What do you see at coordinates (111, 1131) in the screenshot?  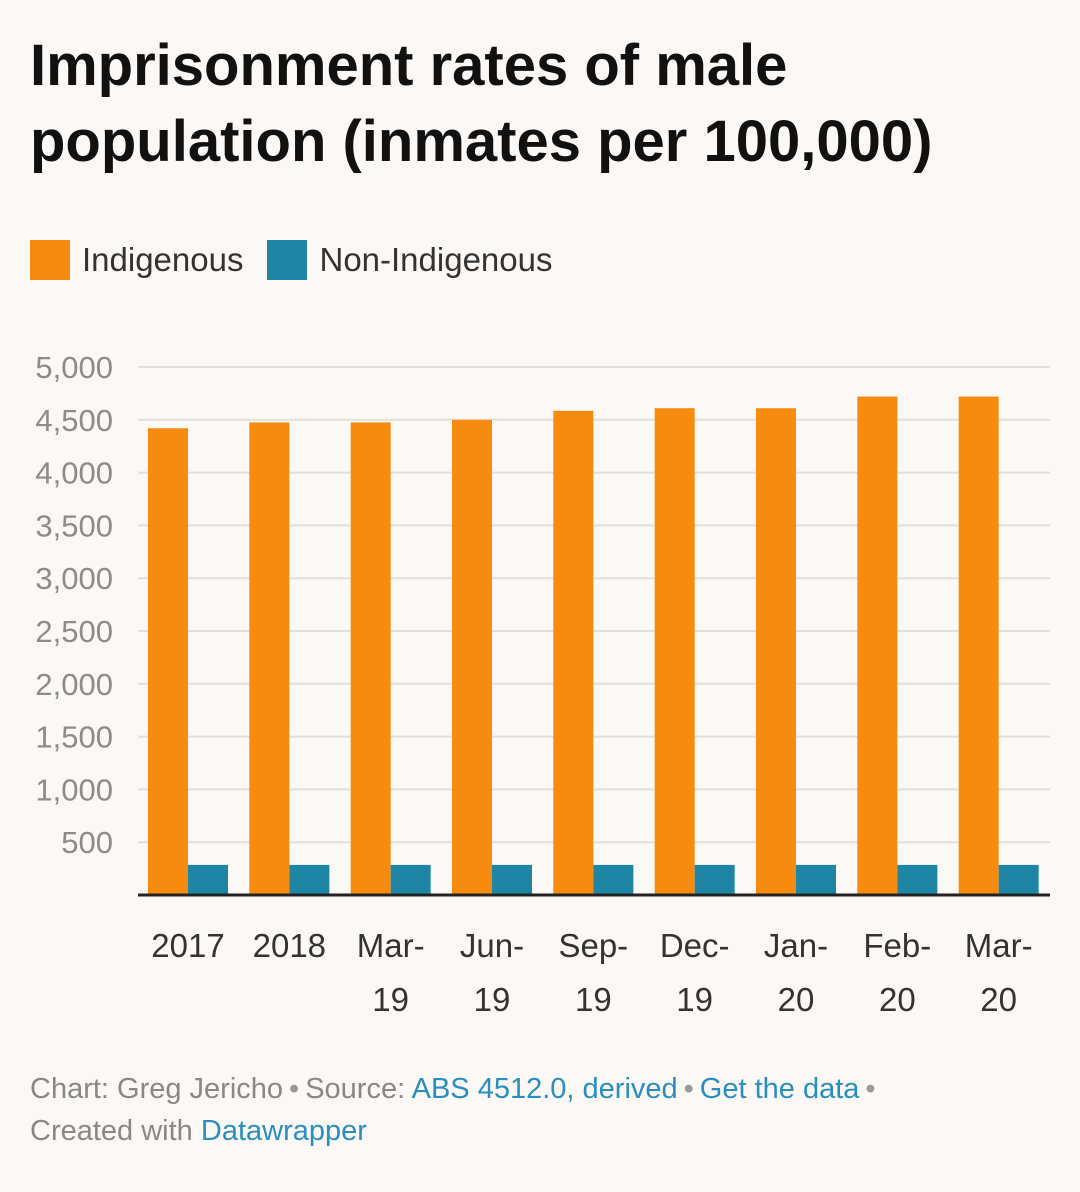 I see `footer-created-label: Created with` at bounding box center [111, 1131].